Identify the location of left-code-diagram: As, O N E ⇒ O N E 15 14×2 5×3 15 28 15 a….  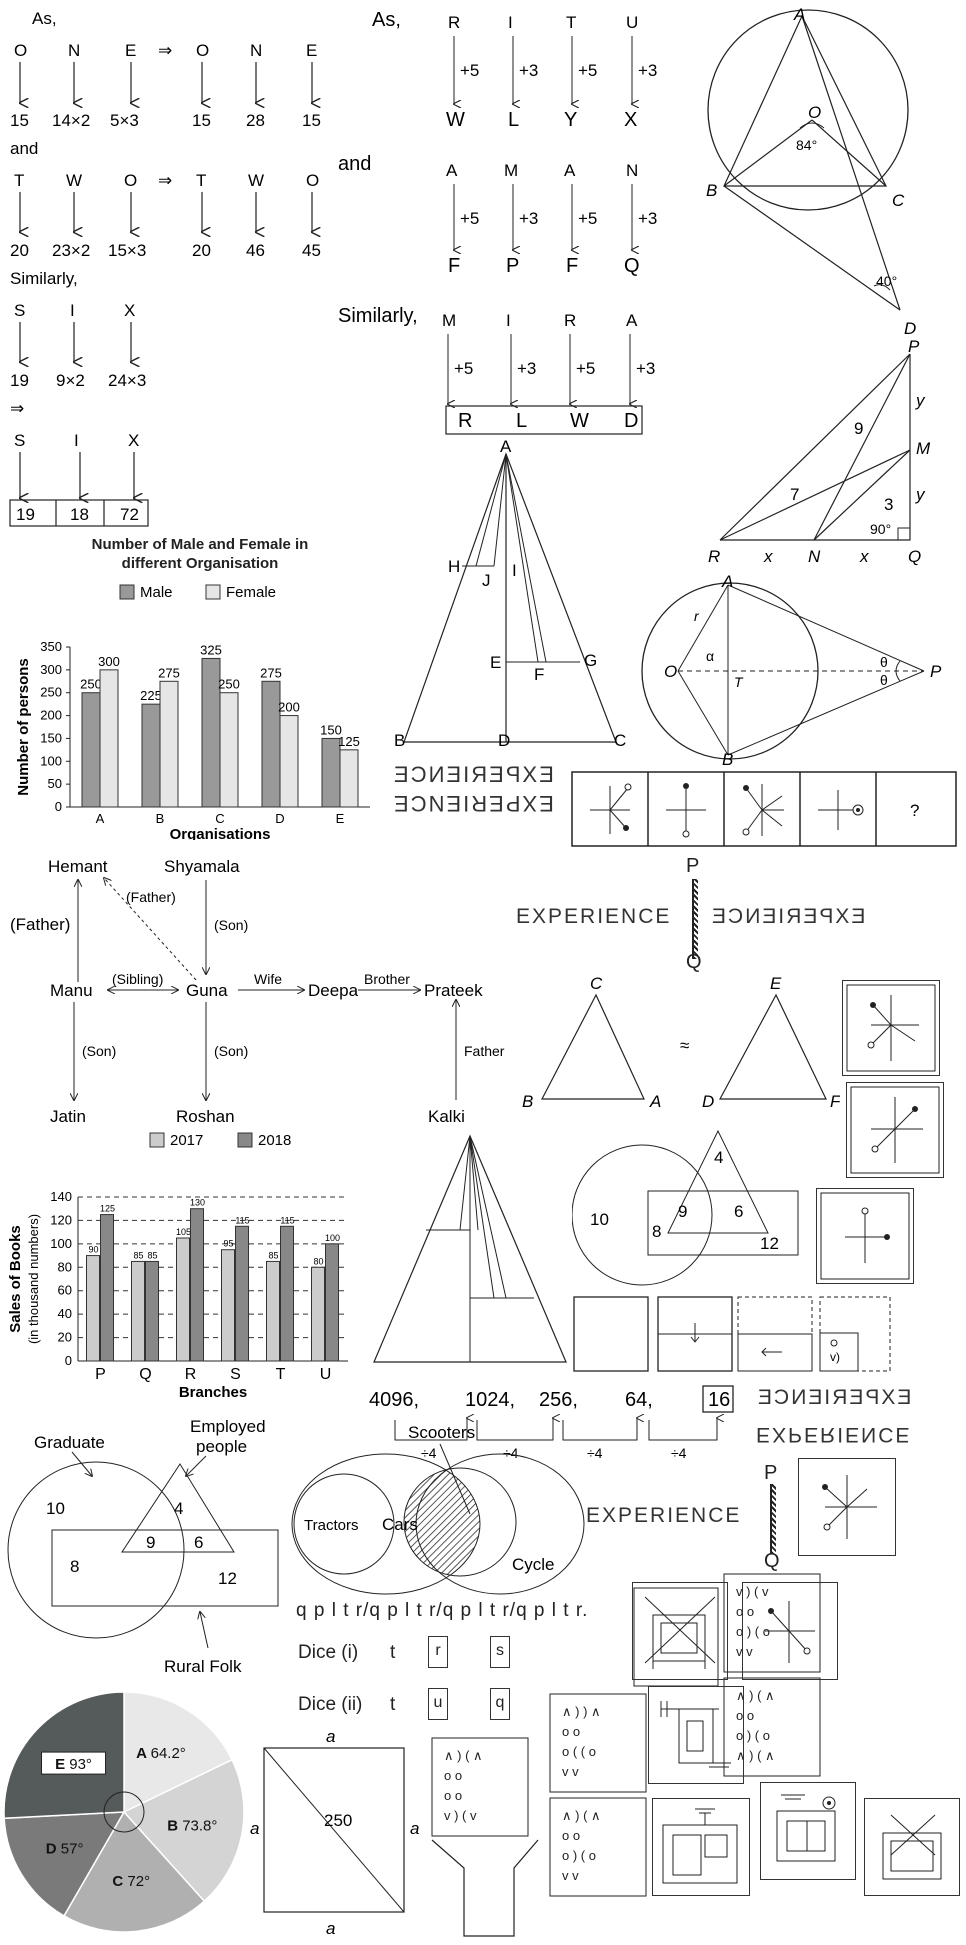
(165, 268).